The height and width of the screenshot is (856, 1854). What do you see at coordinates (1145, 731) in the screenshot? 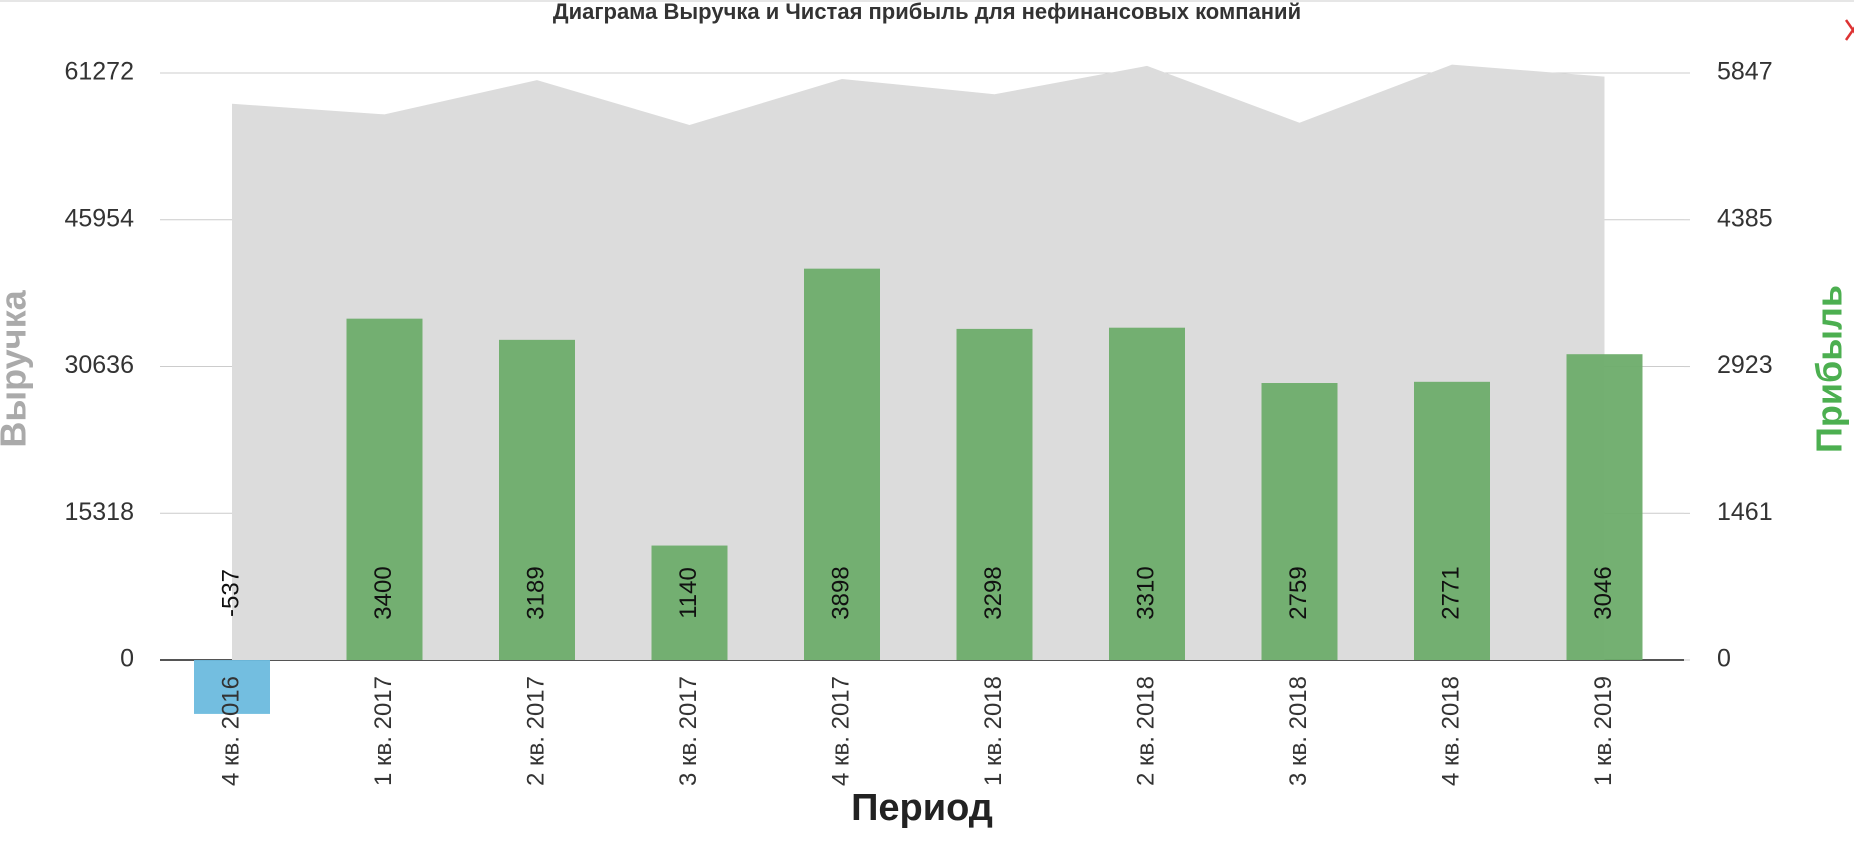
I see `x-tick-label: 2 кв. 2018` at bounding box center [1145, 731].